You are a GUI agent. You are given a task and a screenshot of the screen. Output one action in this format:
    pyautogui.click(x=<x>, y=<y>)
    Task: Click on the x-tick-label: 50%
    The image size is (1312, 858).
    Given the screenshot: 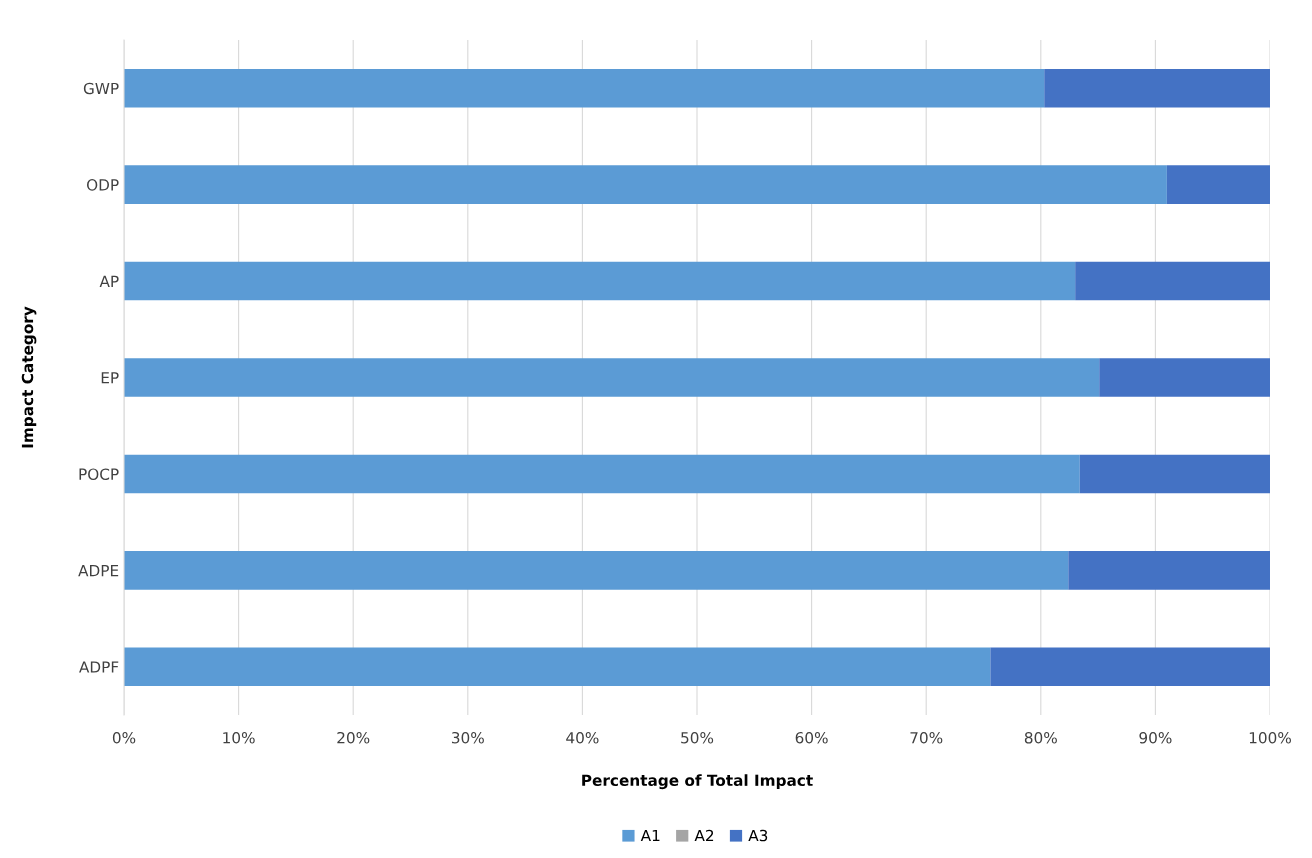 What is the action you would take?
    pyautogui.click(x=697, y=737)
    